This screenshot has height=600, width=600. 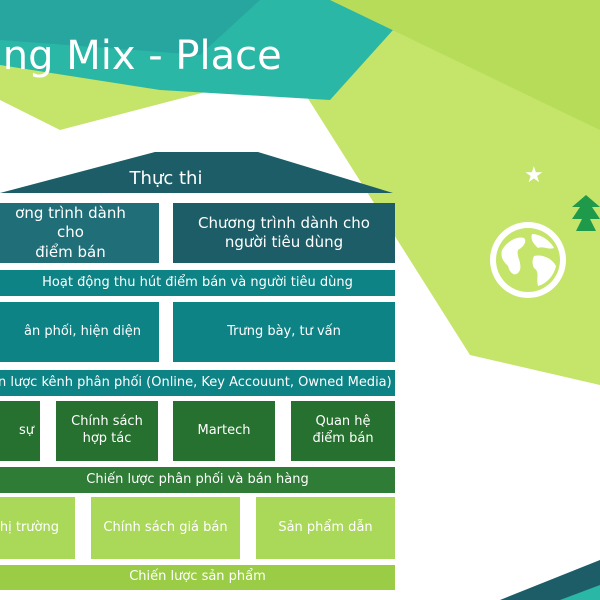 What do you see at coordinates (166, 178) in the screenshot?
I see `house-roof-label: Thực thi` at bounding box center [166, 178].